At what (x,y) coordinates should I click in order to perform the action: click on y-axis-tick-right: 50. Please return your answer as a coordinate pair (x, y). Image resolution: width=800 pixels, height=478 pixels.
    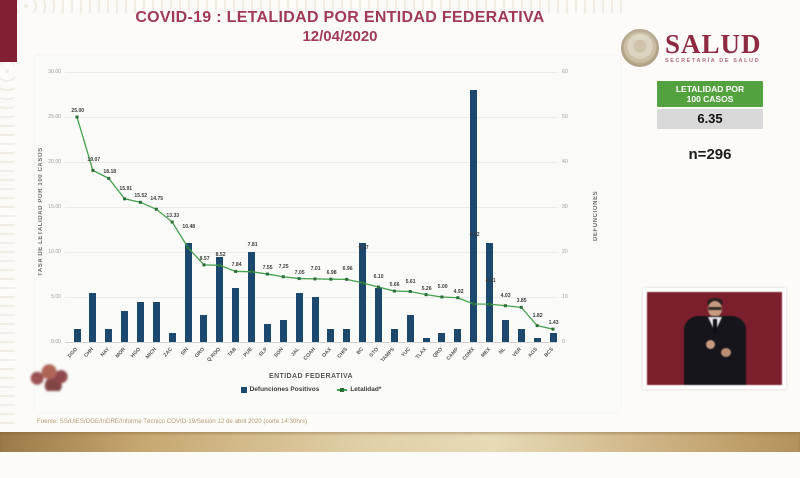
    Looking at the image, I should click on (565, 116).